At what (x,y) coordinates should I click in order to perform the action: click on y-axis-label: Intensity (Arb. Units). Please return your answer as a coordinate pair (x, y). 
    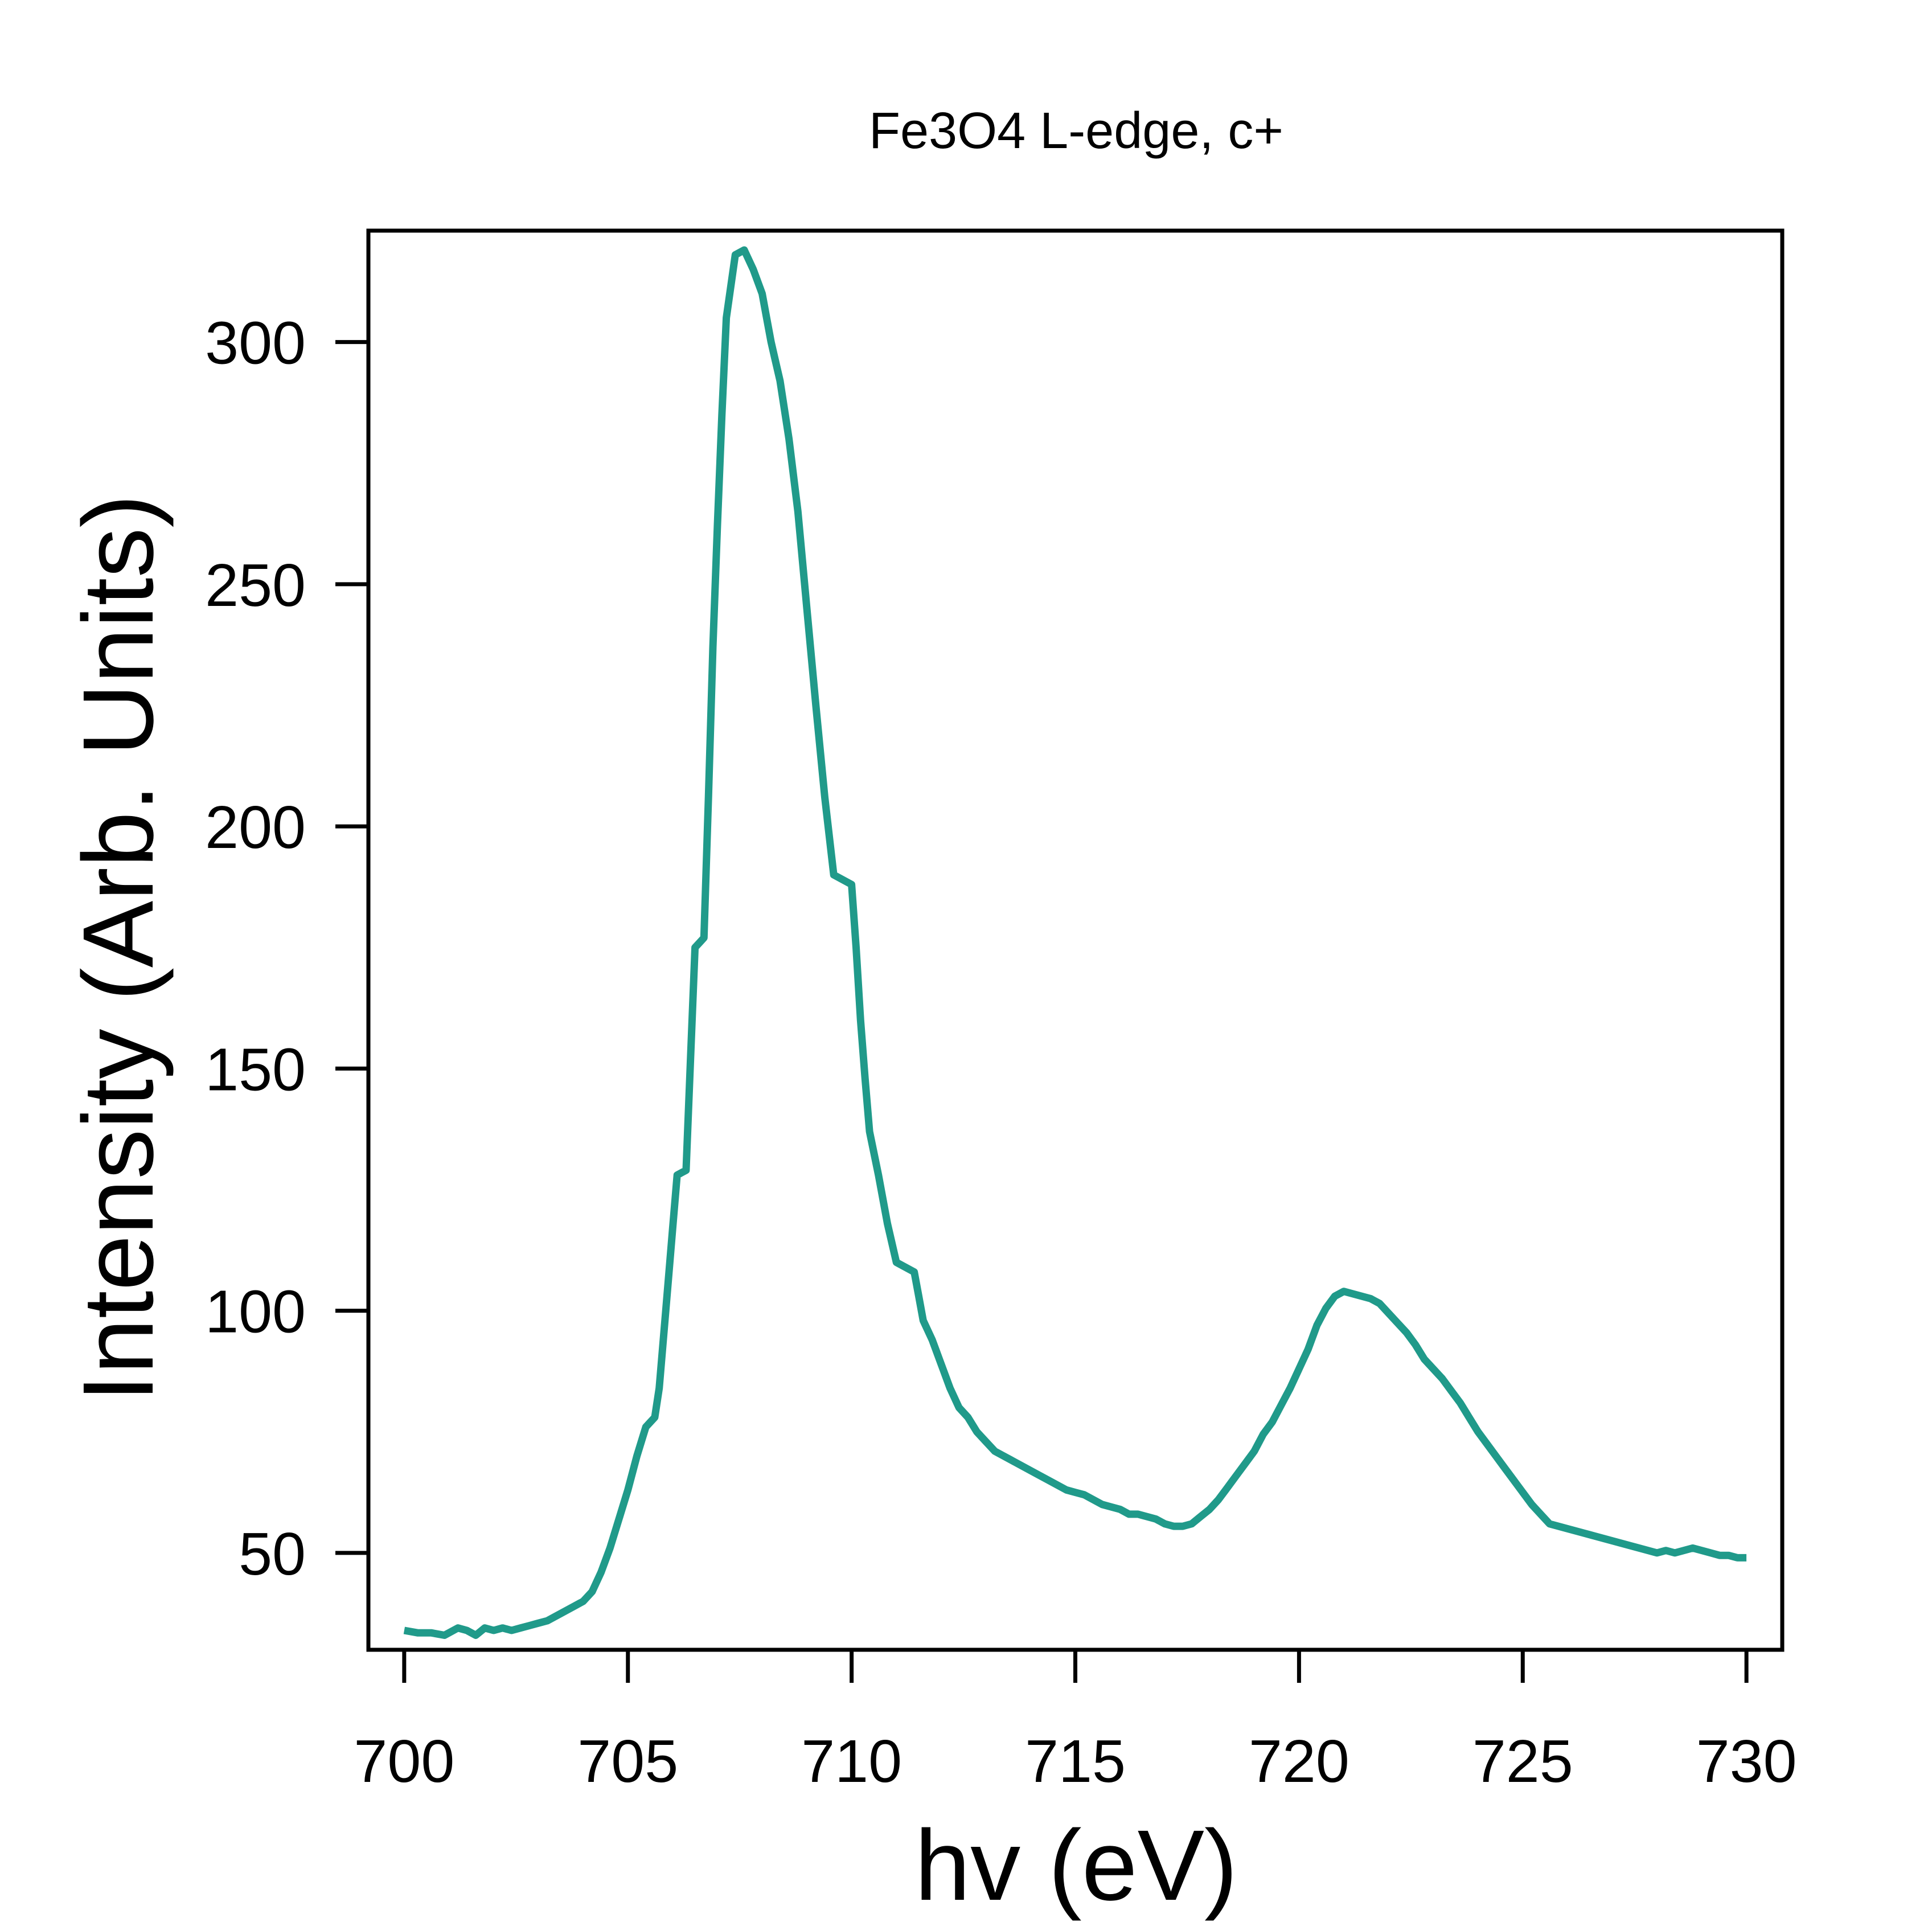
    Looking at the image, I should click on (118, 948).